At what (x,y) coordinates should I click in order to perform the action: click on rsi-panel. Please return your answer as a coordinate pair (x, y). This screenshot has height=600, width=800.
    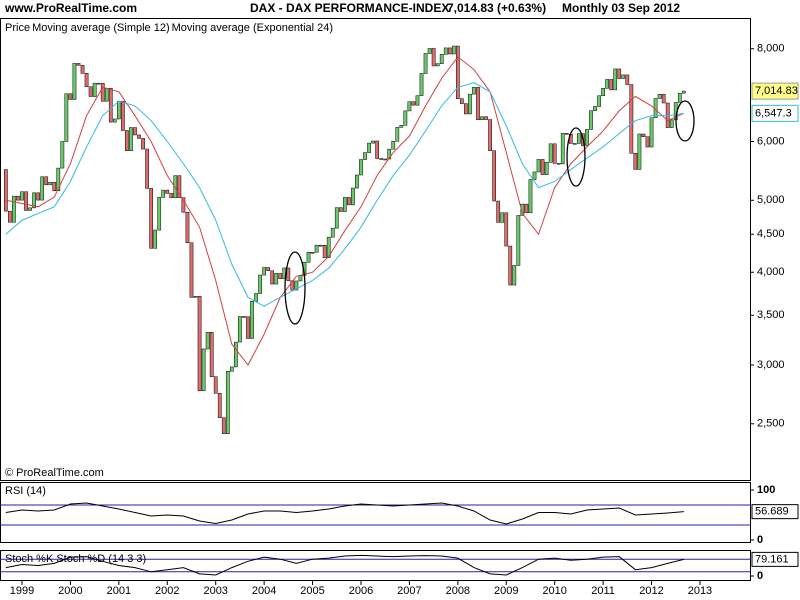
    Looking at the image, I should click on (375, 512).